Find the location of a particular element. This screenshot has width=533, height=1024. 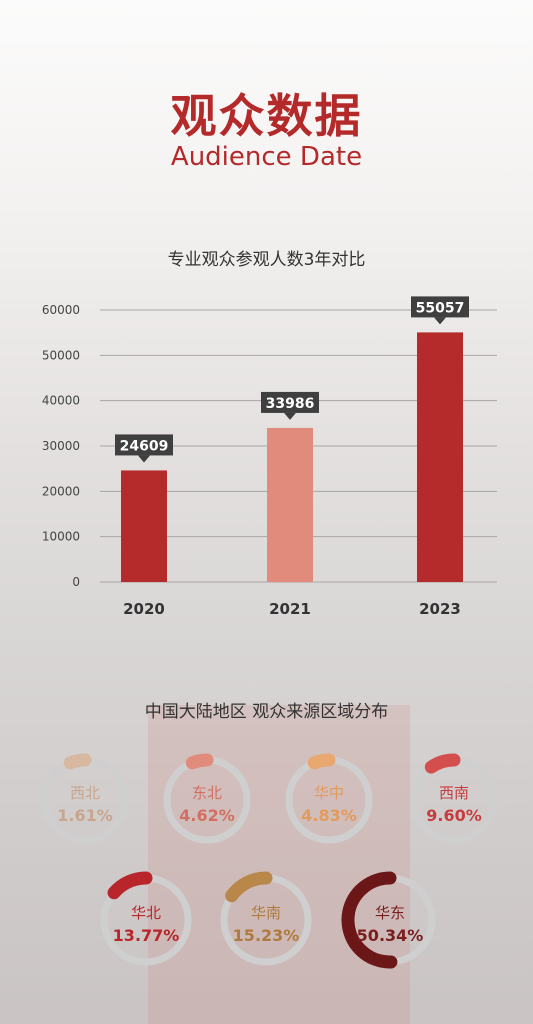

y-tick-label: 40000 is located at coordinates (61, 401).